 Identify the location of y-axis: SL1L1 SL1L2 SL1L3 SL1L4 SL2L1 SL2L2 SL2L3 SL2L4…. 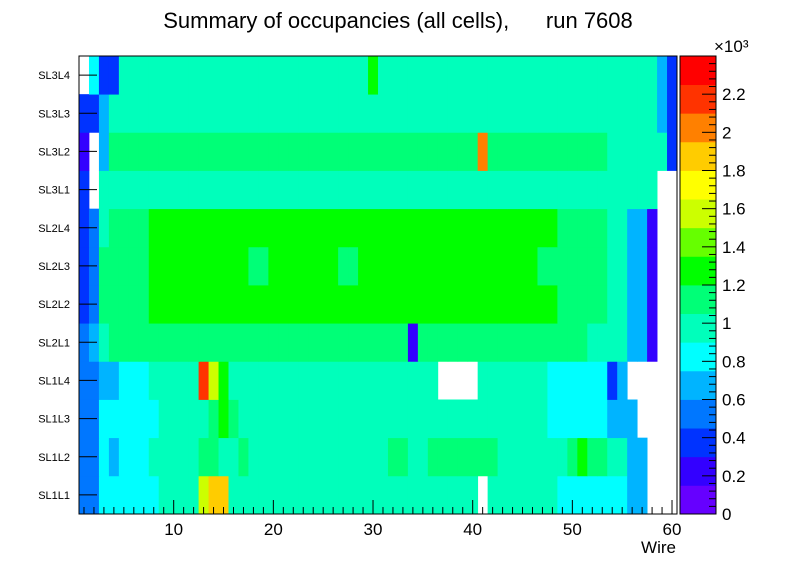
(67, 286).